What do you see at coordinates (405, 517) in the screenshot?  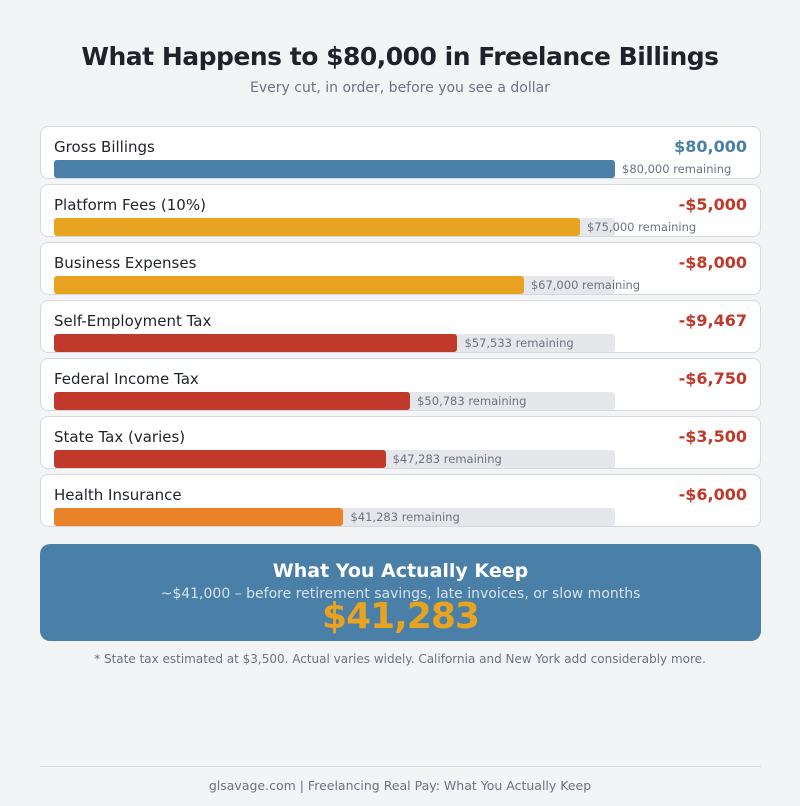 I see `remaining-label: $41,283 remaining` at bounding box center [405, 517].